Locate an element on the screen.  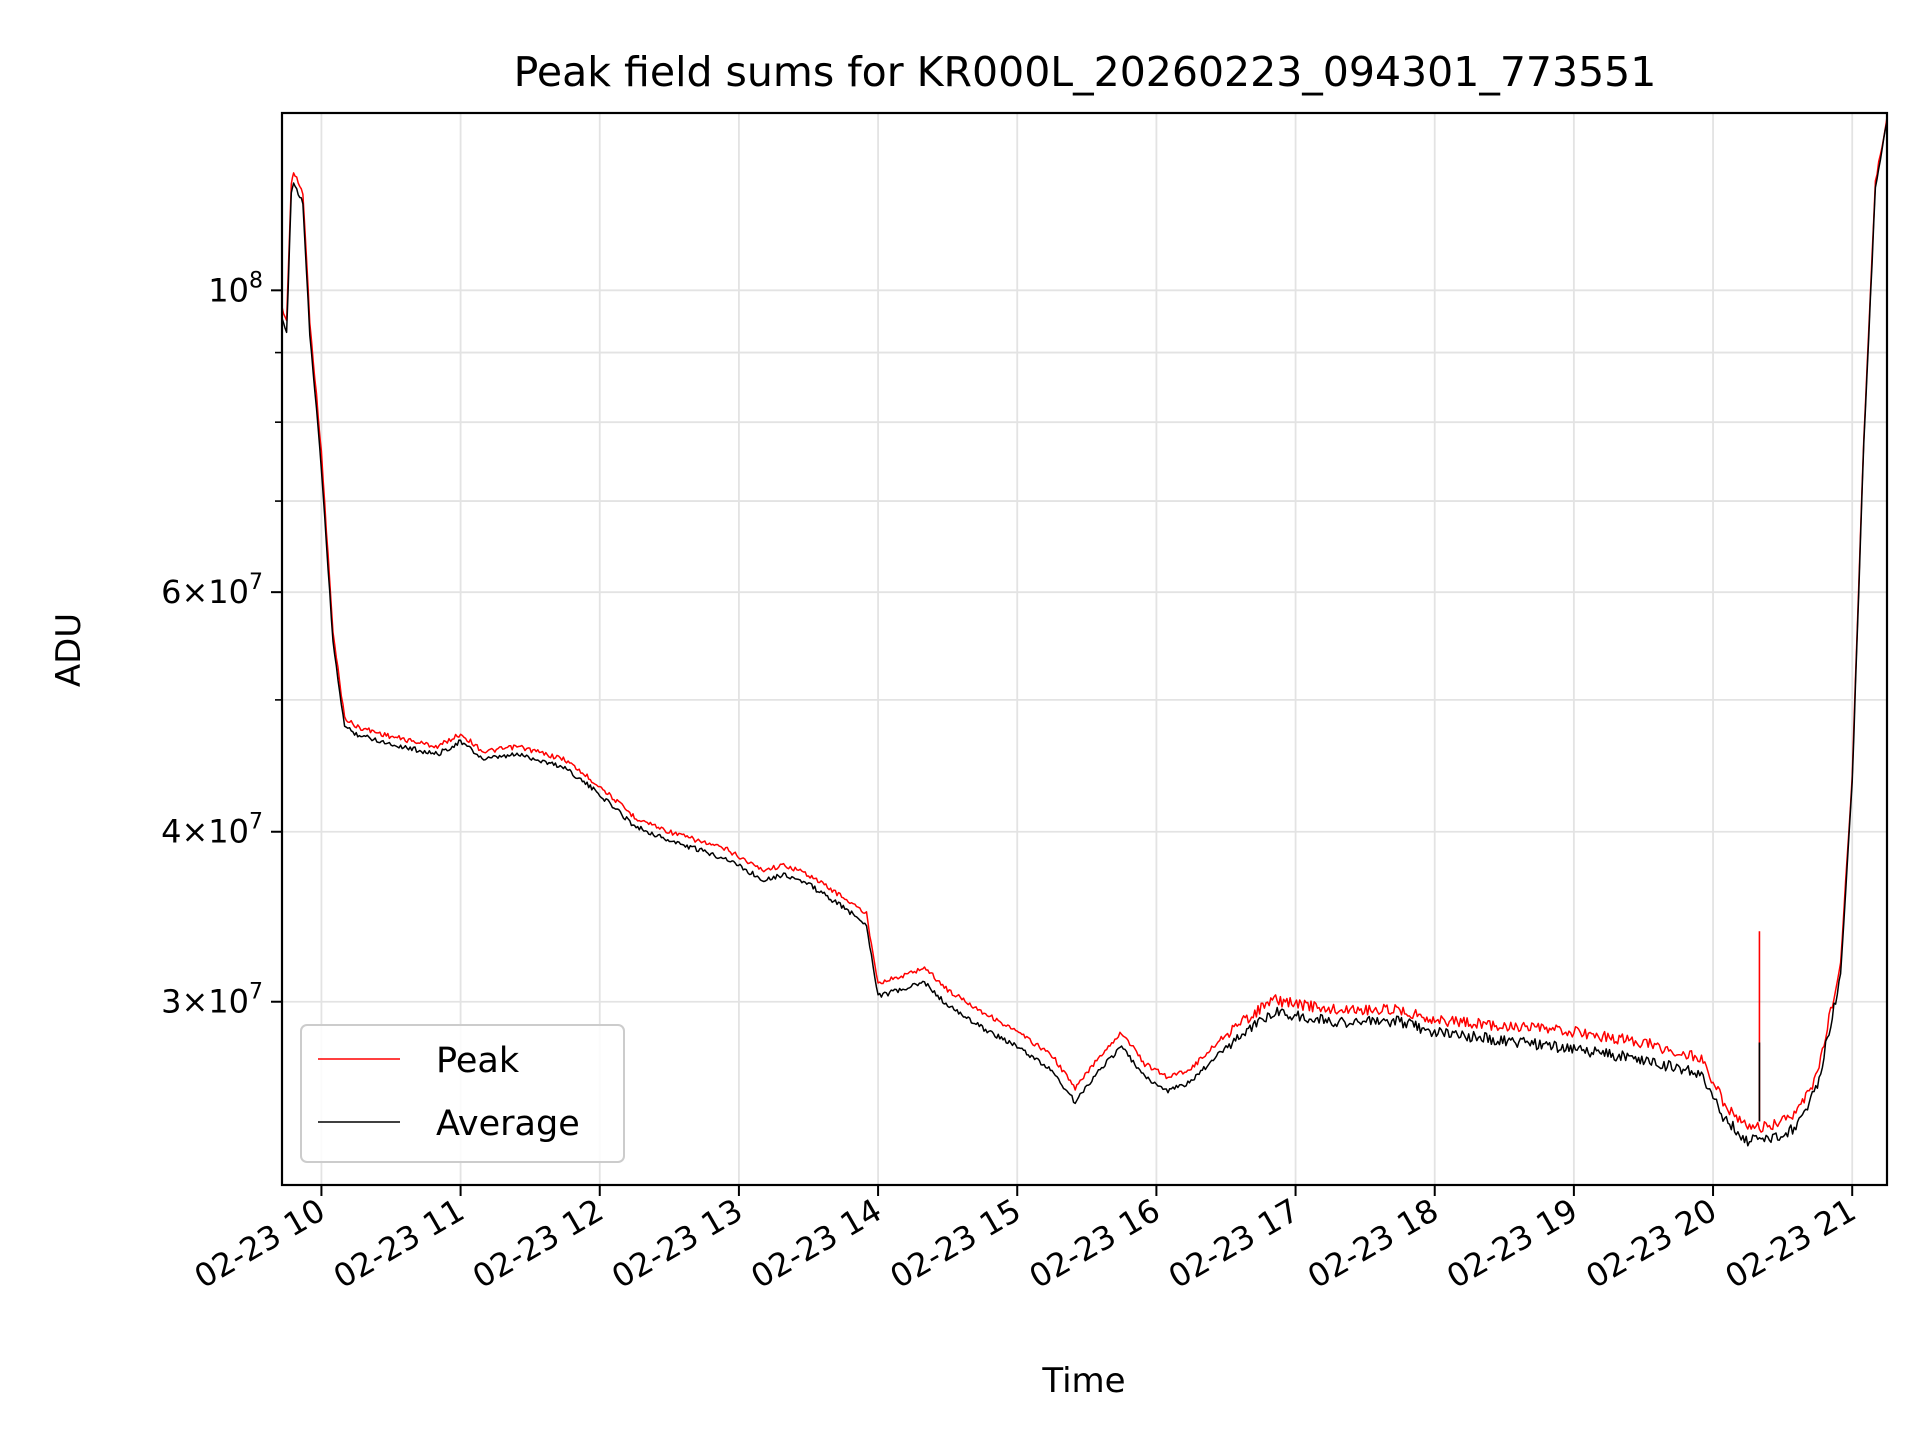
y-tick-label: 108 is located at coordinates (235, 288).